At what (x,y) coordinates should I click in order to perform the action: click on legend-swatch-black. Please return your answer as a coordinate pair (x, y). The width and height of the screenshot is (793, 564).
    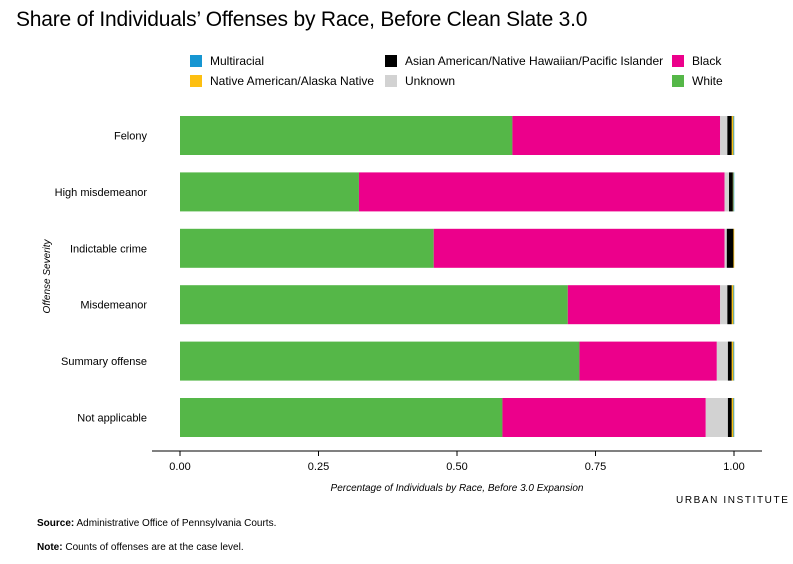
    Looking at the image, I should click on (678, 61).